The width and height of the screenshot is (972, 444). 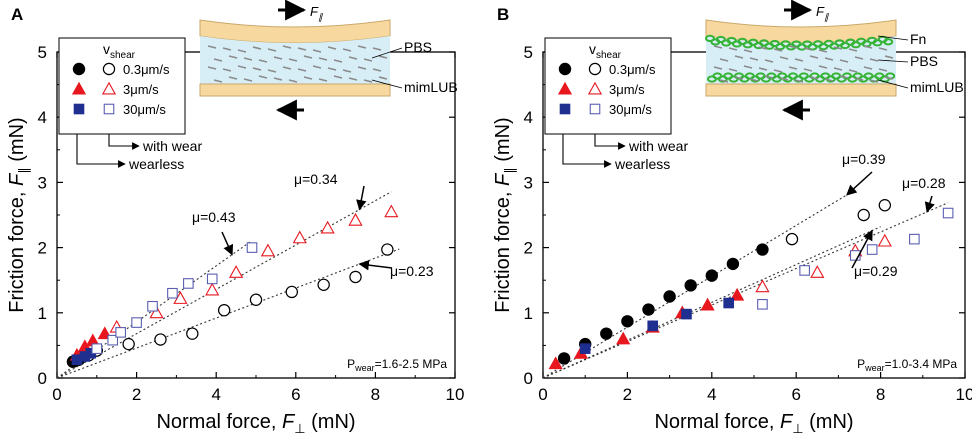 What do you see at coordinates (17, 14) in the screenshot?
I see `panel-letter: A` at bounding box center [17, 14].